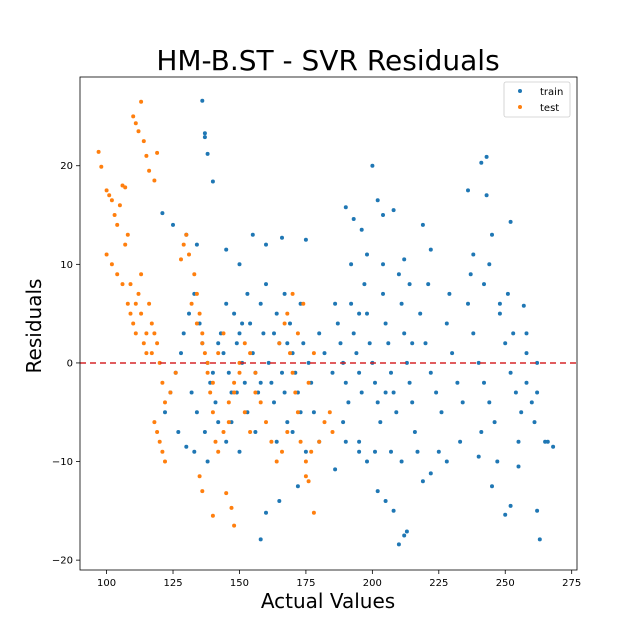  I want to click on legend-label-train: train, so click(551, 92).